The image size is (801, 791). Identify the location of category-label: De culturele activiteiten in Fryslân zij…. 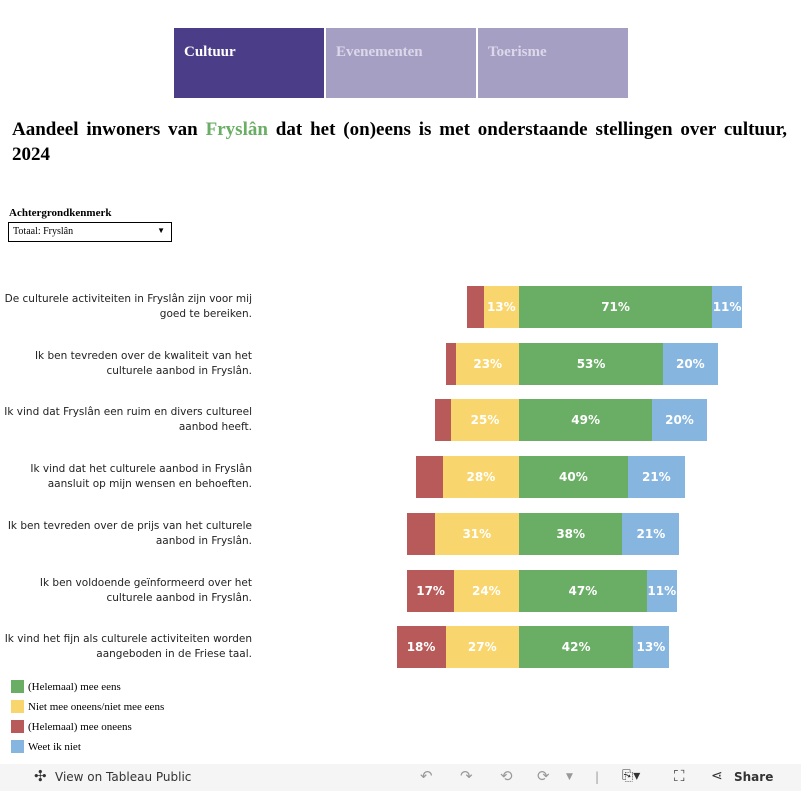
(128, 306).